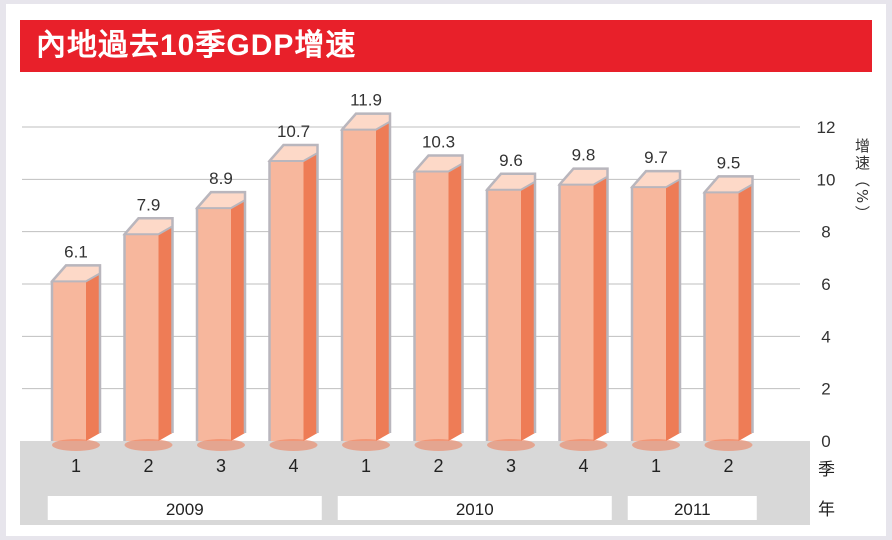  I want to click on y-tick-label: 12, so click(826, 127).